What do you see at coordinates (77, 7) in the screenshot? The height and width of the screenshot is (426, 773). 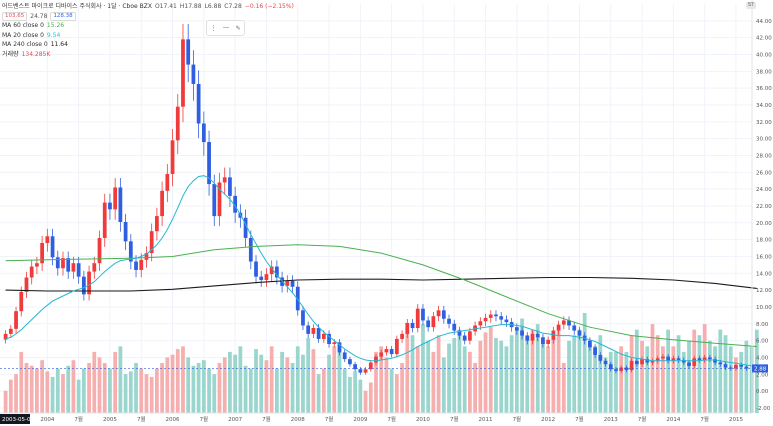 I see `symbol-title: 어드벤스트 마이크로 디바이스 주식회사 · 1달 · Cboe BZX` at bounding box center [77, 7].